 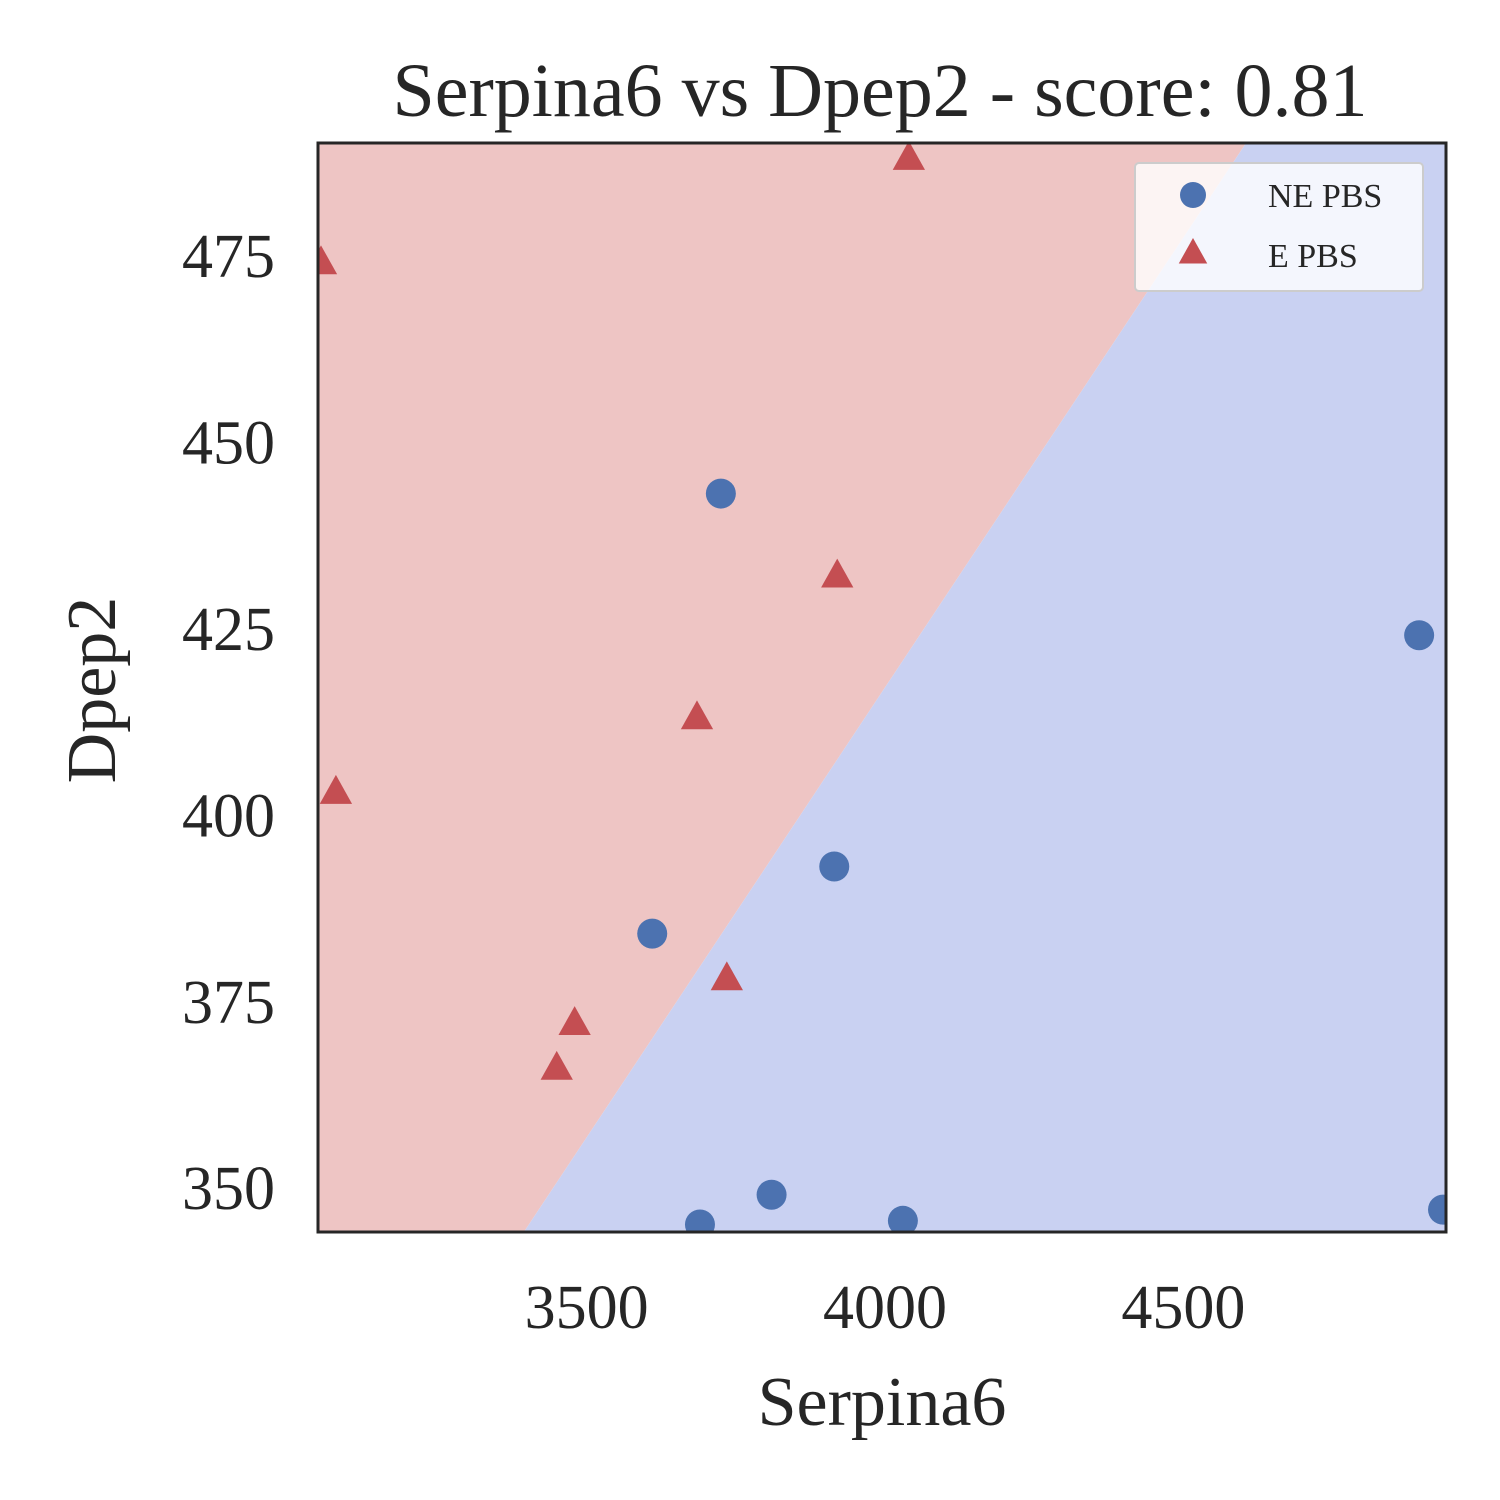 What do you see at coordinates (1193, 251) in the screenshot?
I see `legend-marker-e-pbs` at bounding box center [1193, 251].